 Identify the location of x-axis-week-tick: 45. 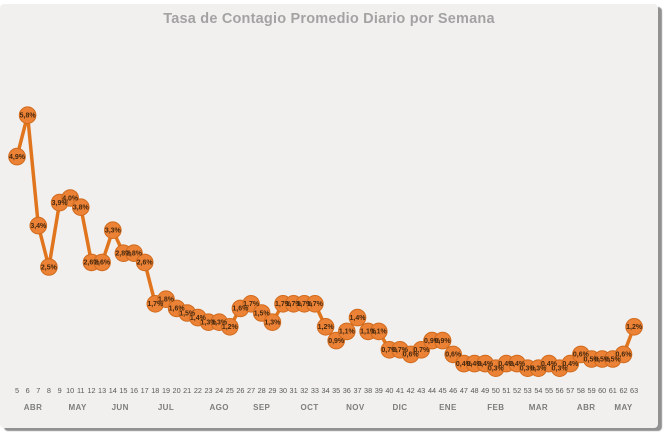
(443, 390).